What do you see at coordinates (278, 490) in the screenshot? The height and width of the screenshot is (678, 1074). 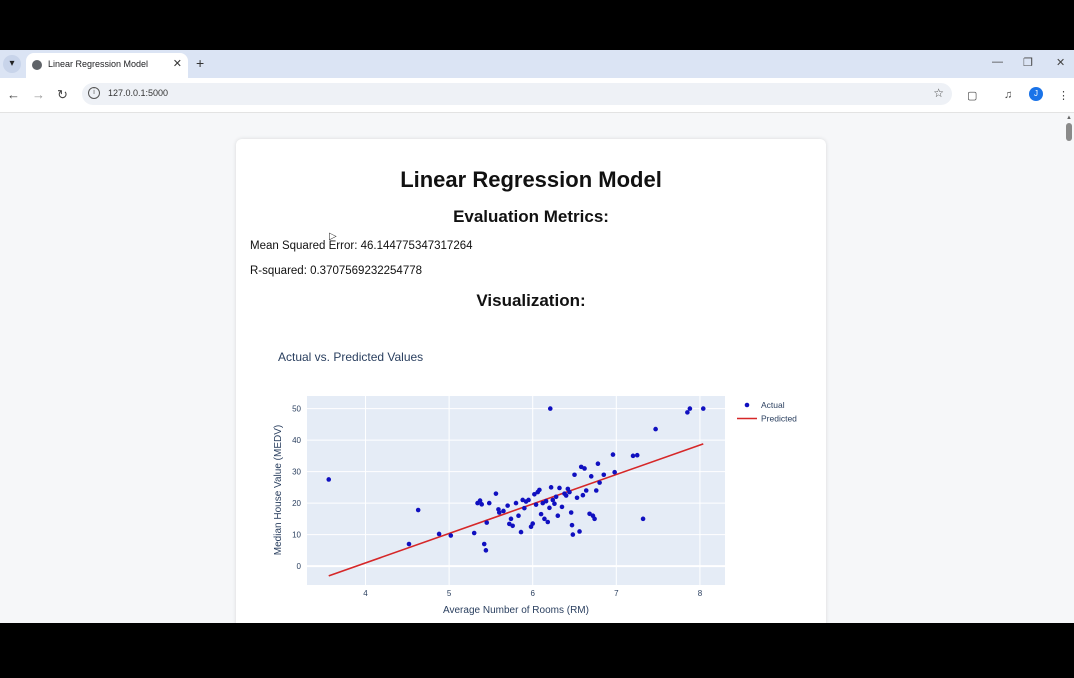 I see `y-axis-label: Median House Value (MEDV)` at bounding box center [278, 490].